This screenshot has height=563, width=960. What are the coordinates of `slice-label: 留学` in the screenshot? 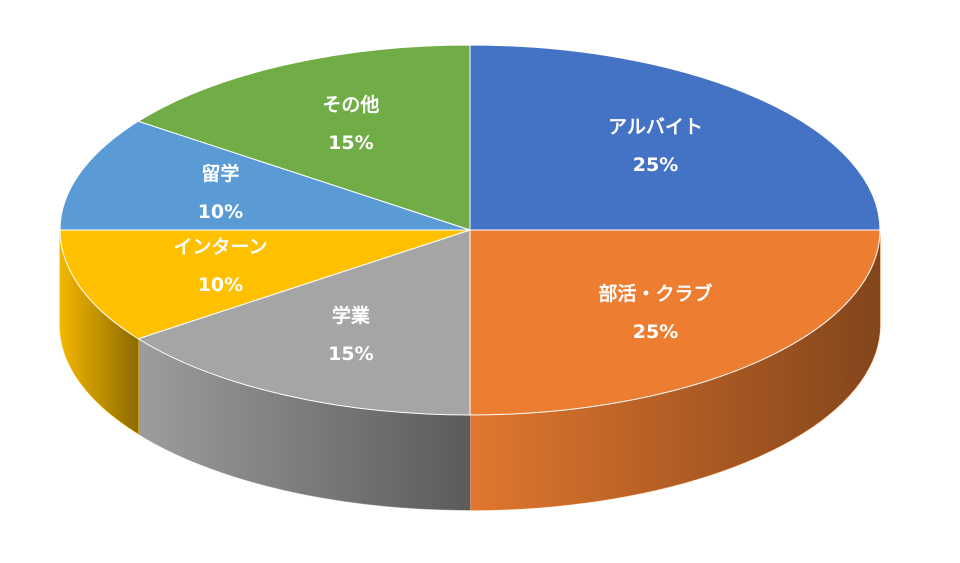 It's located at (220, 173).